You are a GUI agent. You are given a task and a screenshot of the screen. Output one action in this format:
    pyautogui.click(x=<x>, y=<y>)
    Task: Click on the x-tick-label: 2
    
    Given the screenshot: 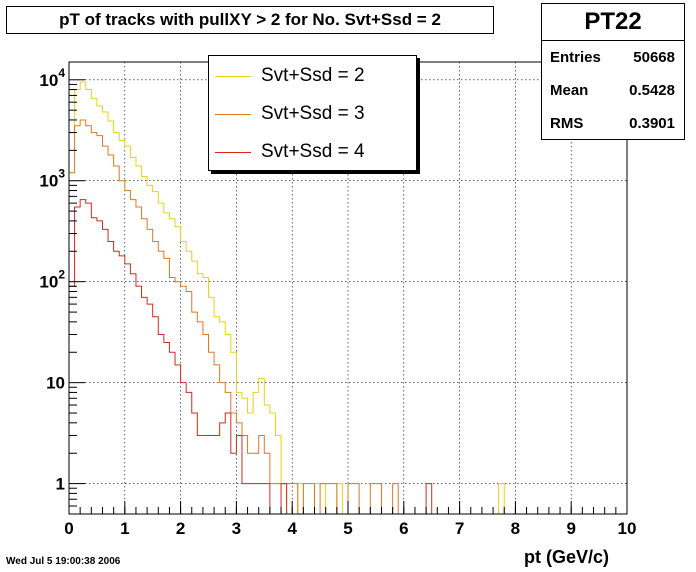 What is the action you would take?
    pyautogui.click(x=180, y=528)
    